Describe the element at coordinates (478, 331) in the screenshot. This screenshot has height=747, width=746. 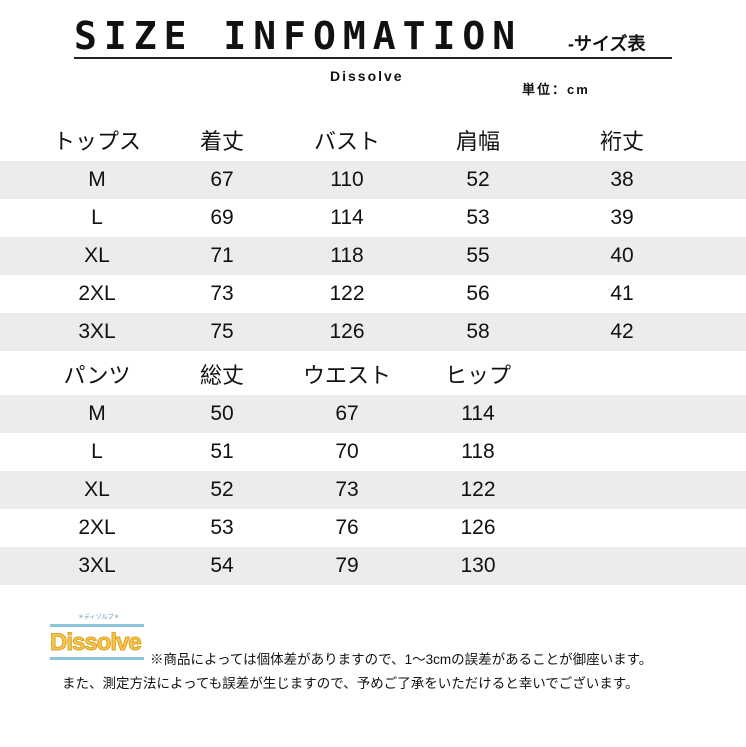
I see `table-cell: 58` at that location.